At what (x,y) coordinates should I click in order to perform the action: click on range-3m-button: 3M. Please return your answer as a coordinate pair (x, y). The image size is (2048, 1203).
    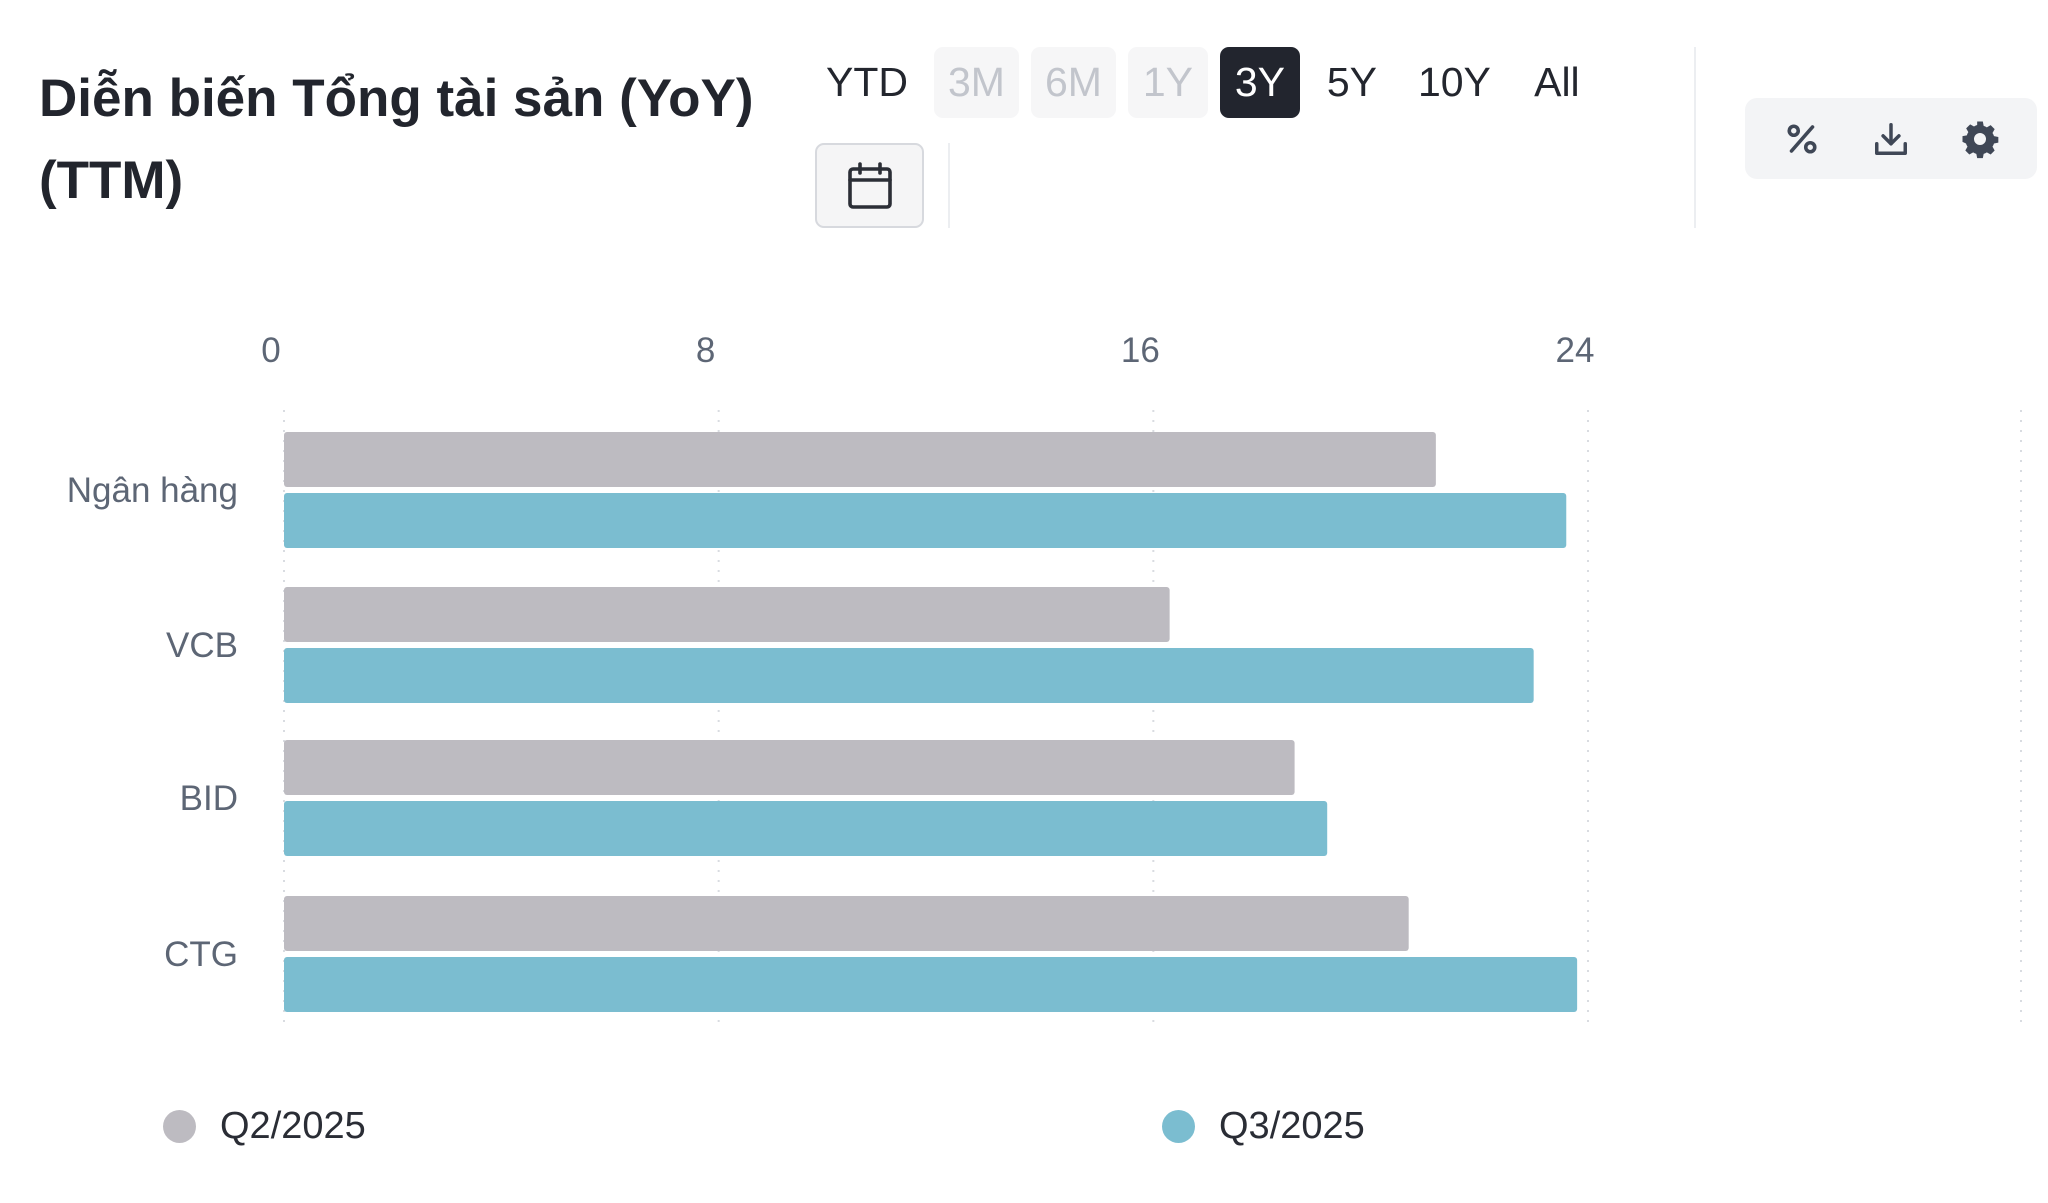
    Looking at the image, I should click on (976, 82).